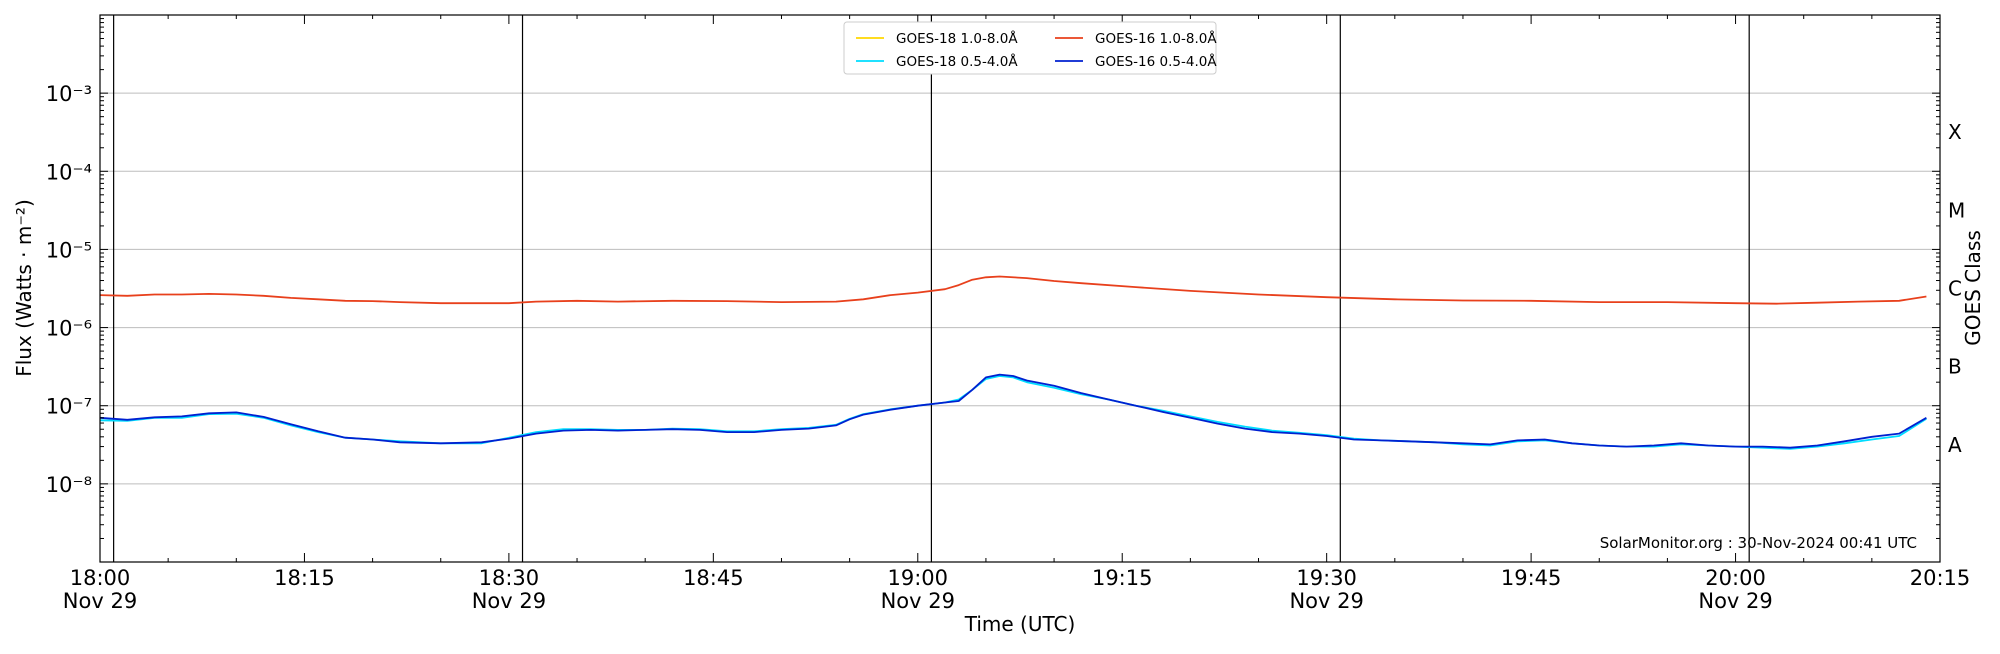 Image resolution: width=2000 pixels, height=654 pixels. What do you see at coordinates (918, 578) in the screenshot?
I see `x-tick-label: 19:00` at bounding box center [918, 578].